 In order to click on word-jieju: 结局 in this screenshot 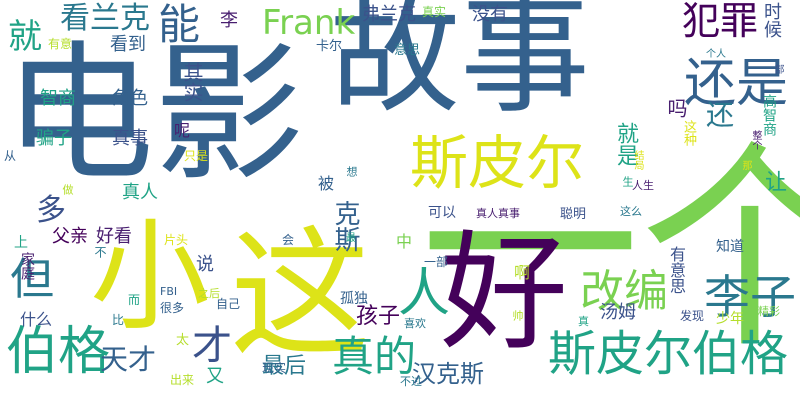, I will do `click(637, 160)`.